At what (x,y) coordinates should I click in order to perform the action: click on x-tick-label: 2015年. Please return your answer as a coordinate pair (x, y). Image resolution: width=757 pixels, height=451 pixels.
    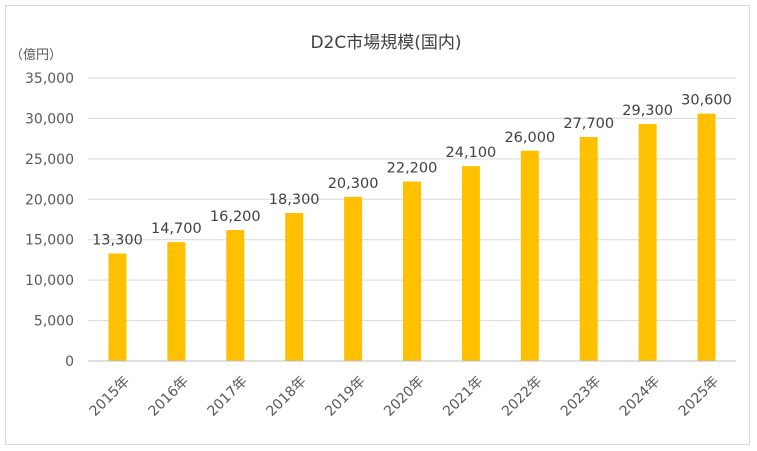
    Looking at the image, I should click on (110, 396).